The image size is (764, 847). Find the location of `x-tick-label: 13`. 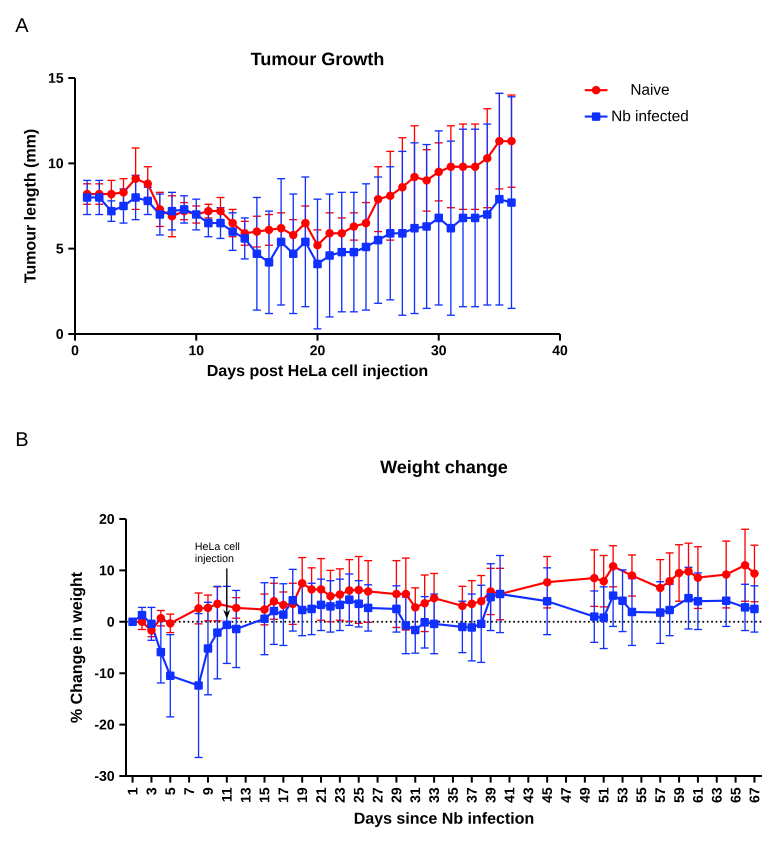

x-tick-label: 13 is located at coordinates (245, 795).